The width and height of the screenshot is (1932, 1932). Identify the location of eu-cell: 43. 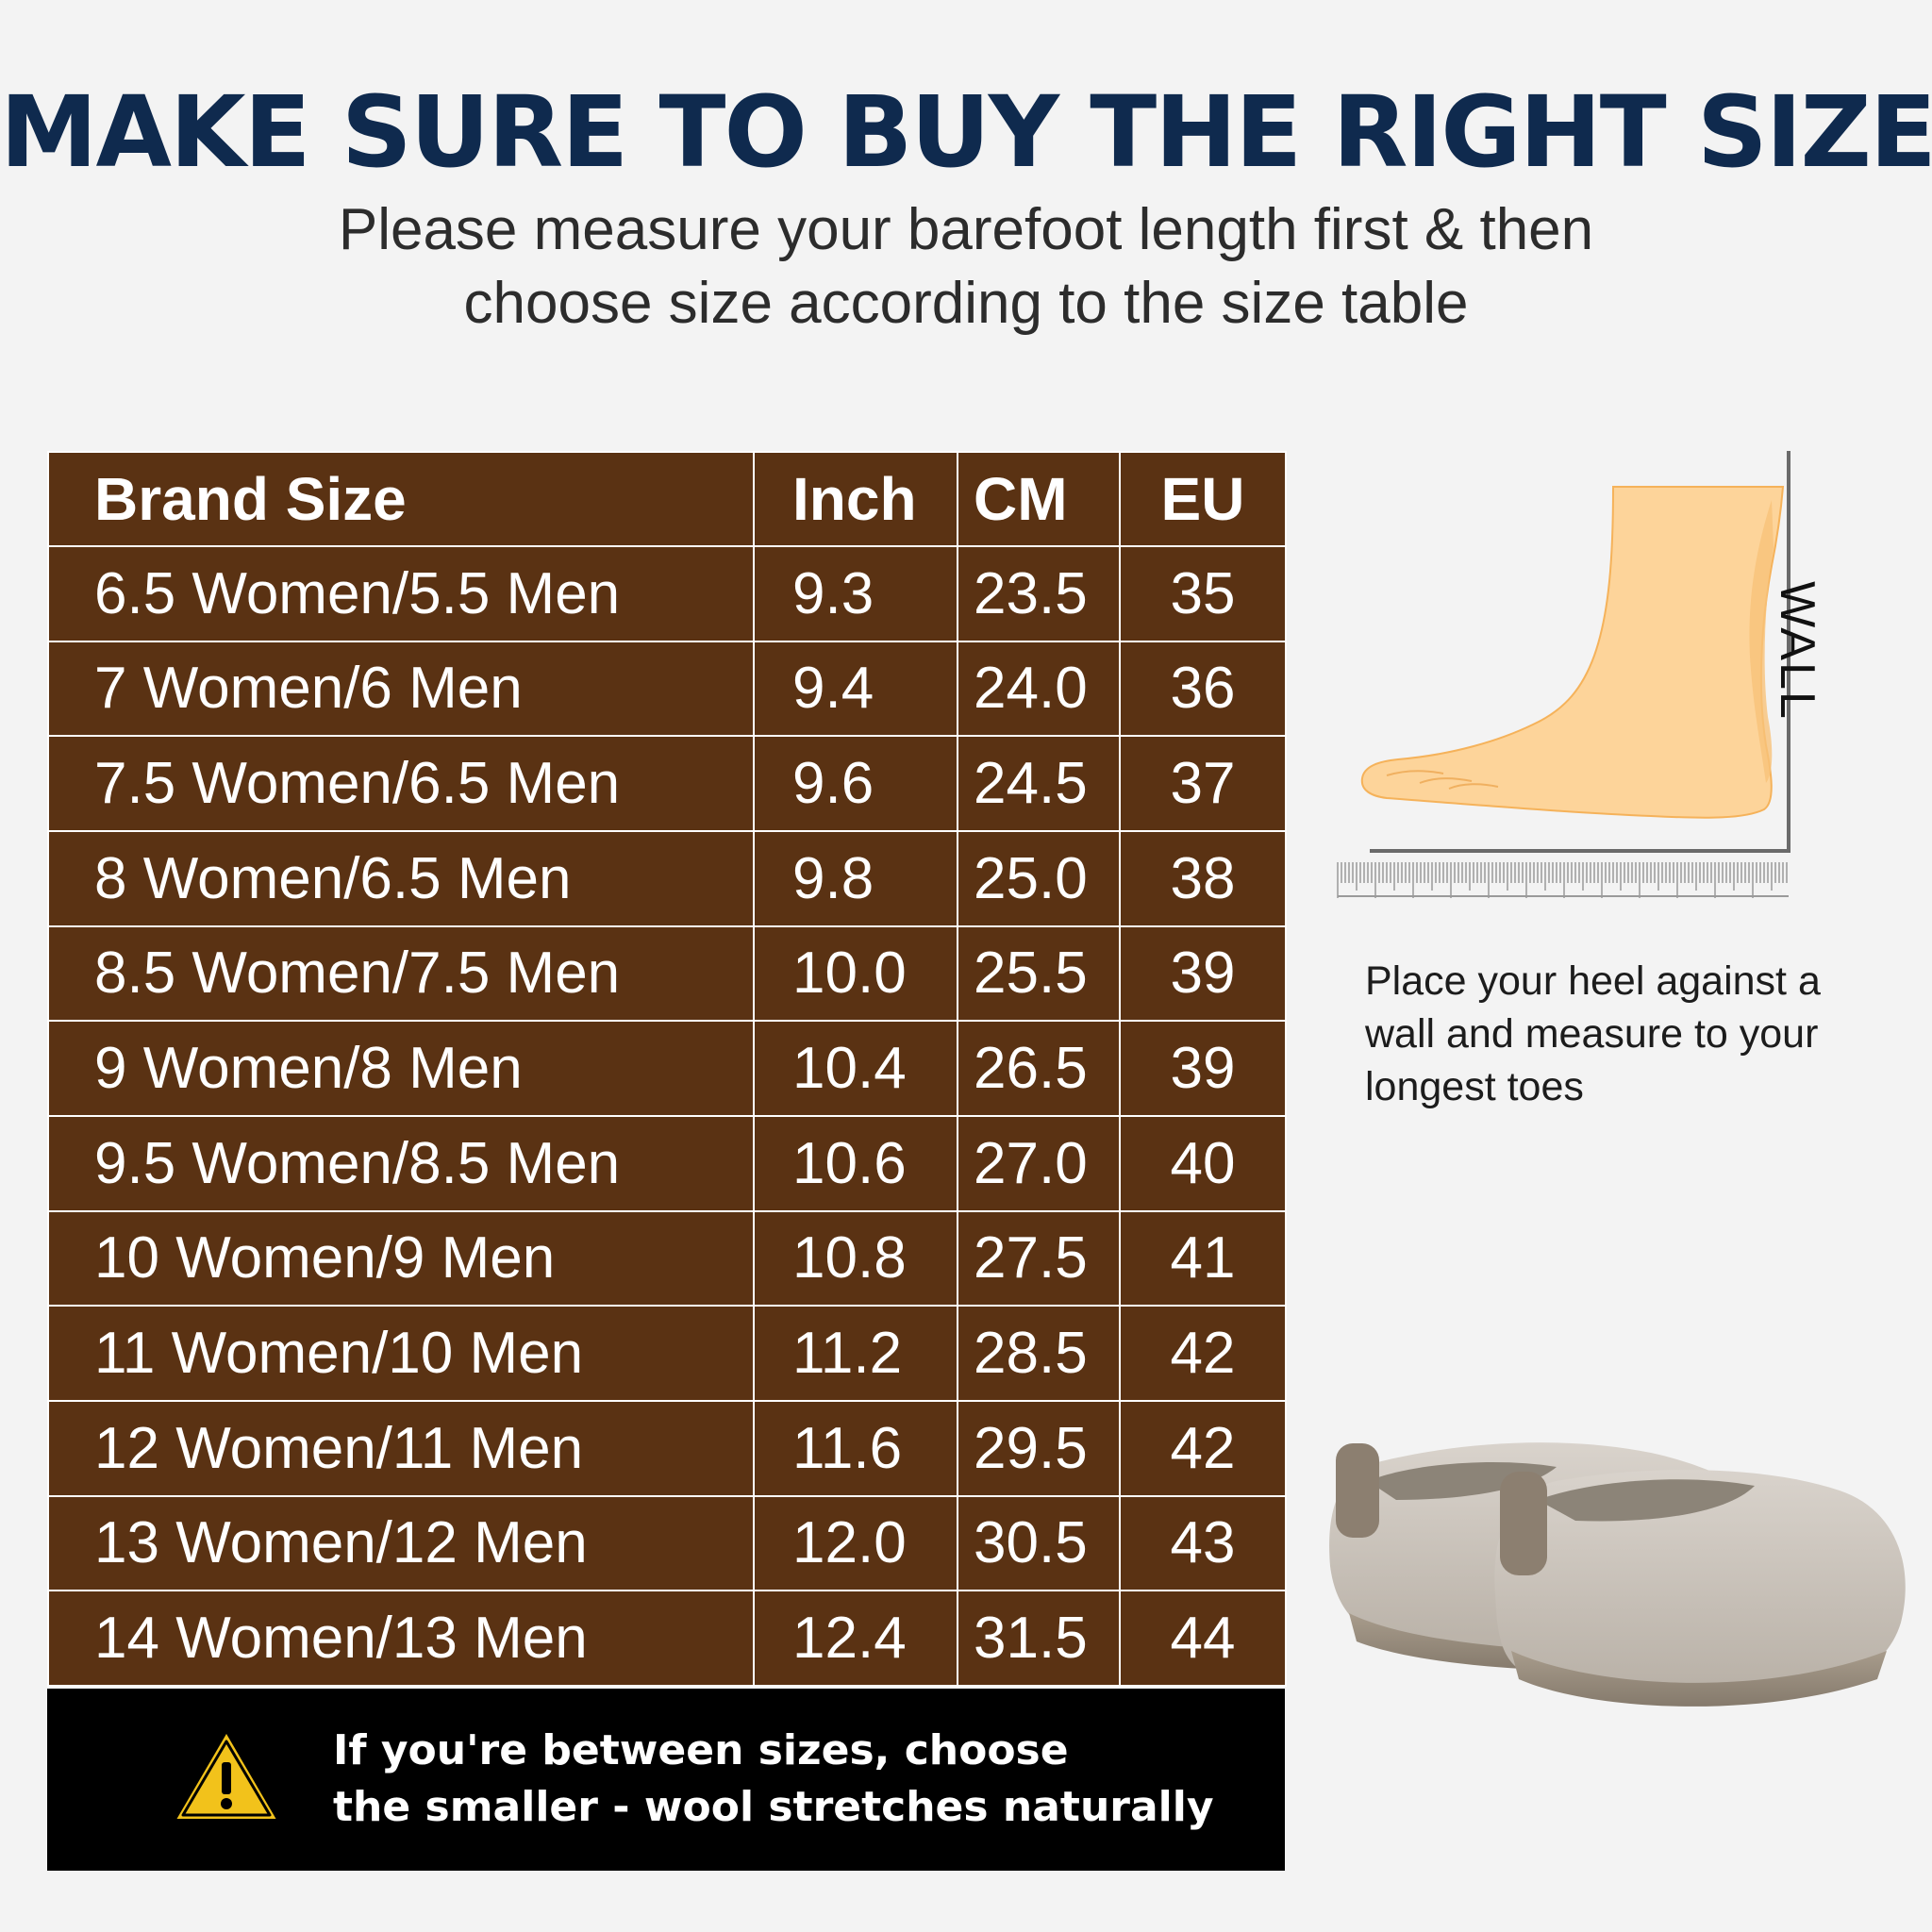
(1203, 1543).